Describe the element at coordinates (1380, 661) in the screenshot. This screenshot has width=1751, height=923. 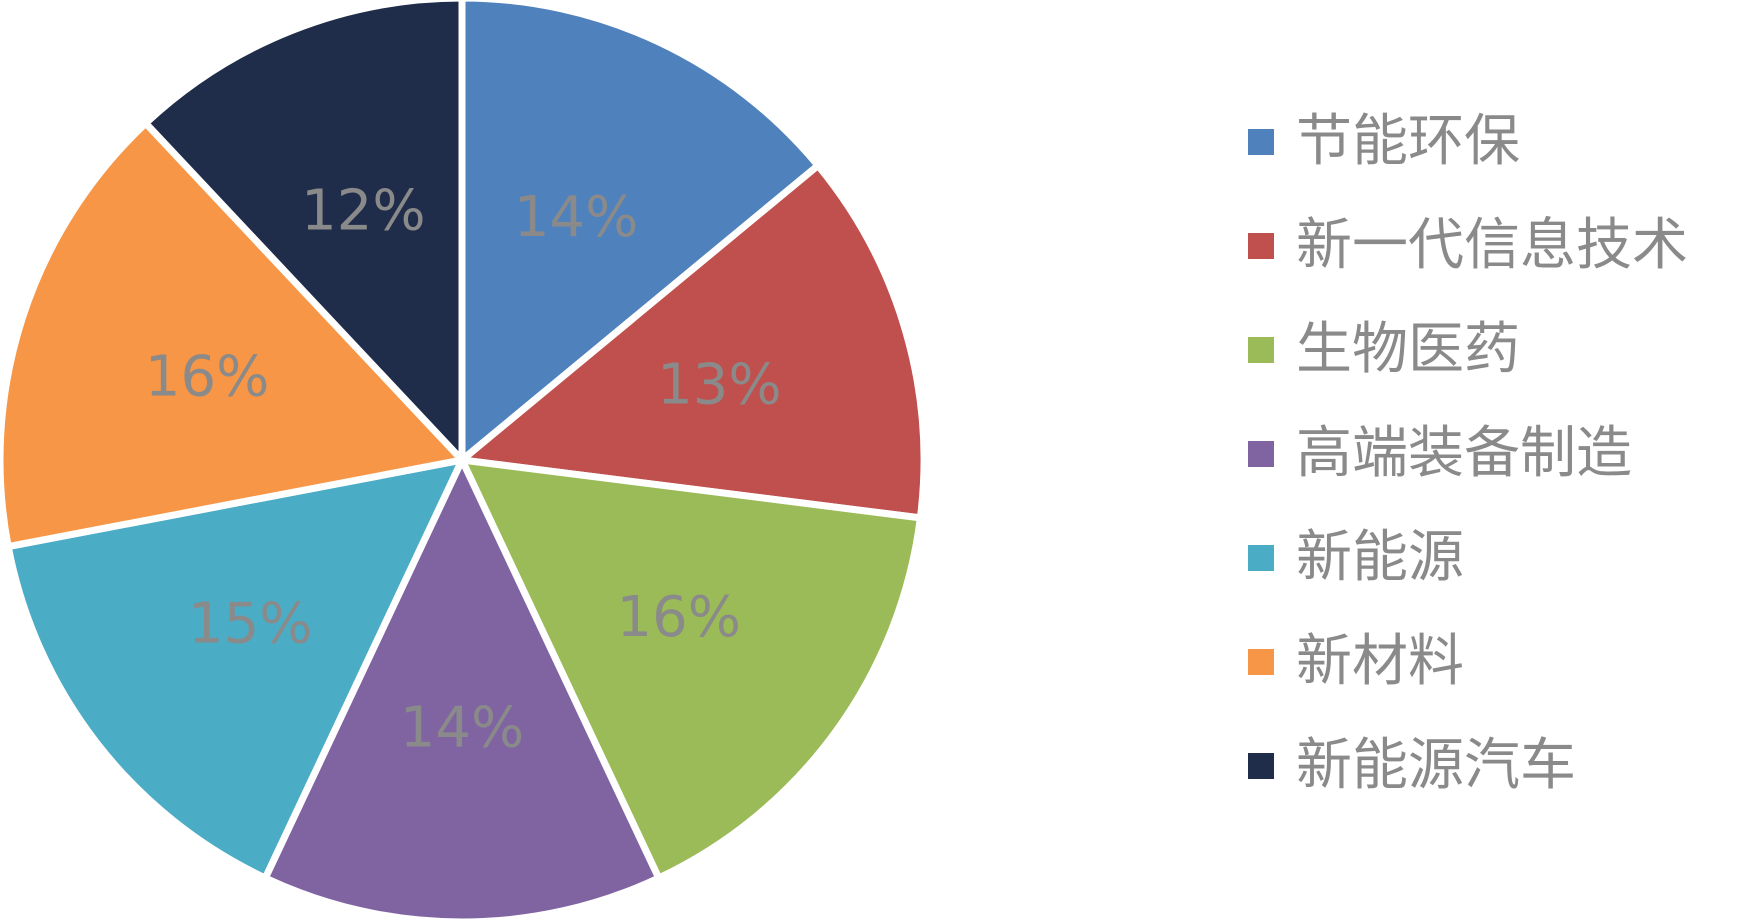
I see `legend-label: 新材料` at that location.